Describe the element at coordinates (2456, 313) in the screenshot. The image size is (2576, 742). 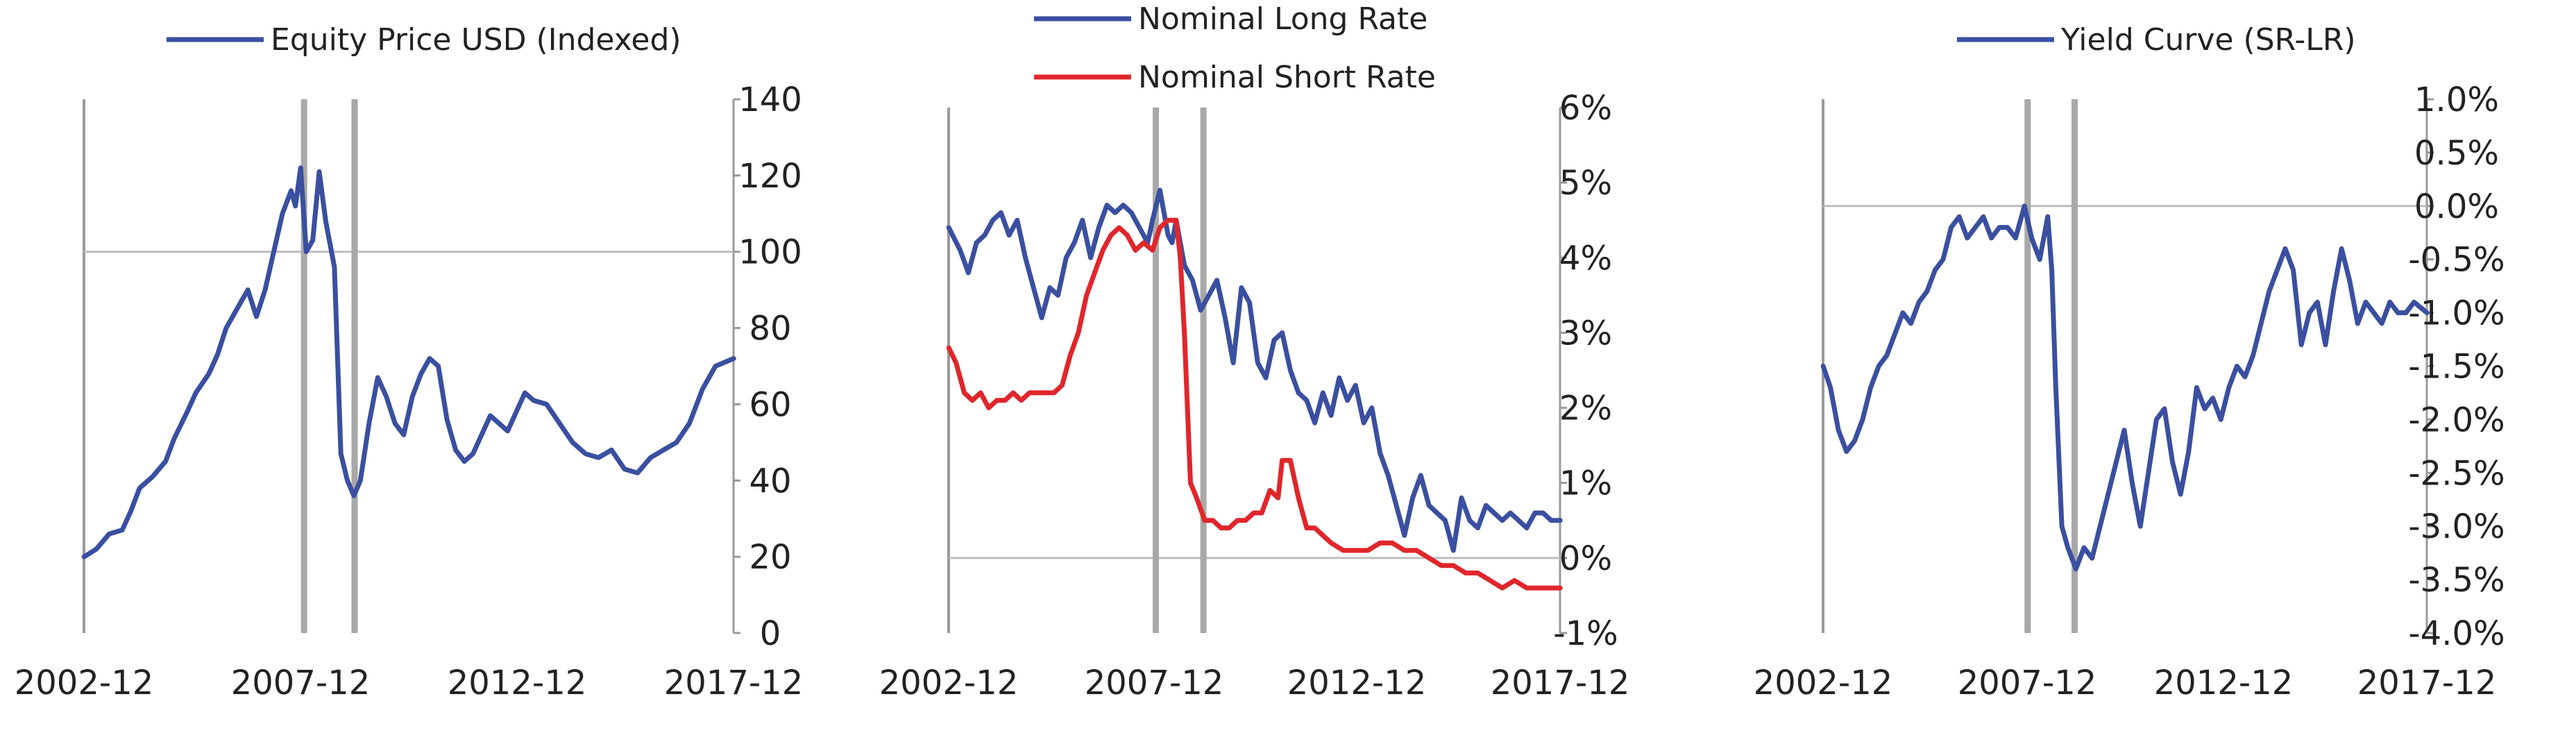
I see `y-tick-label: -1.0%` at that location.